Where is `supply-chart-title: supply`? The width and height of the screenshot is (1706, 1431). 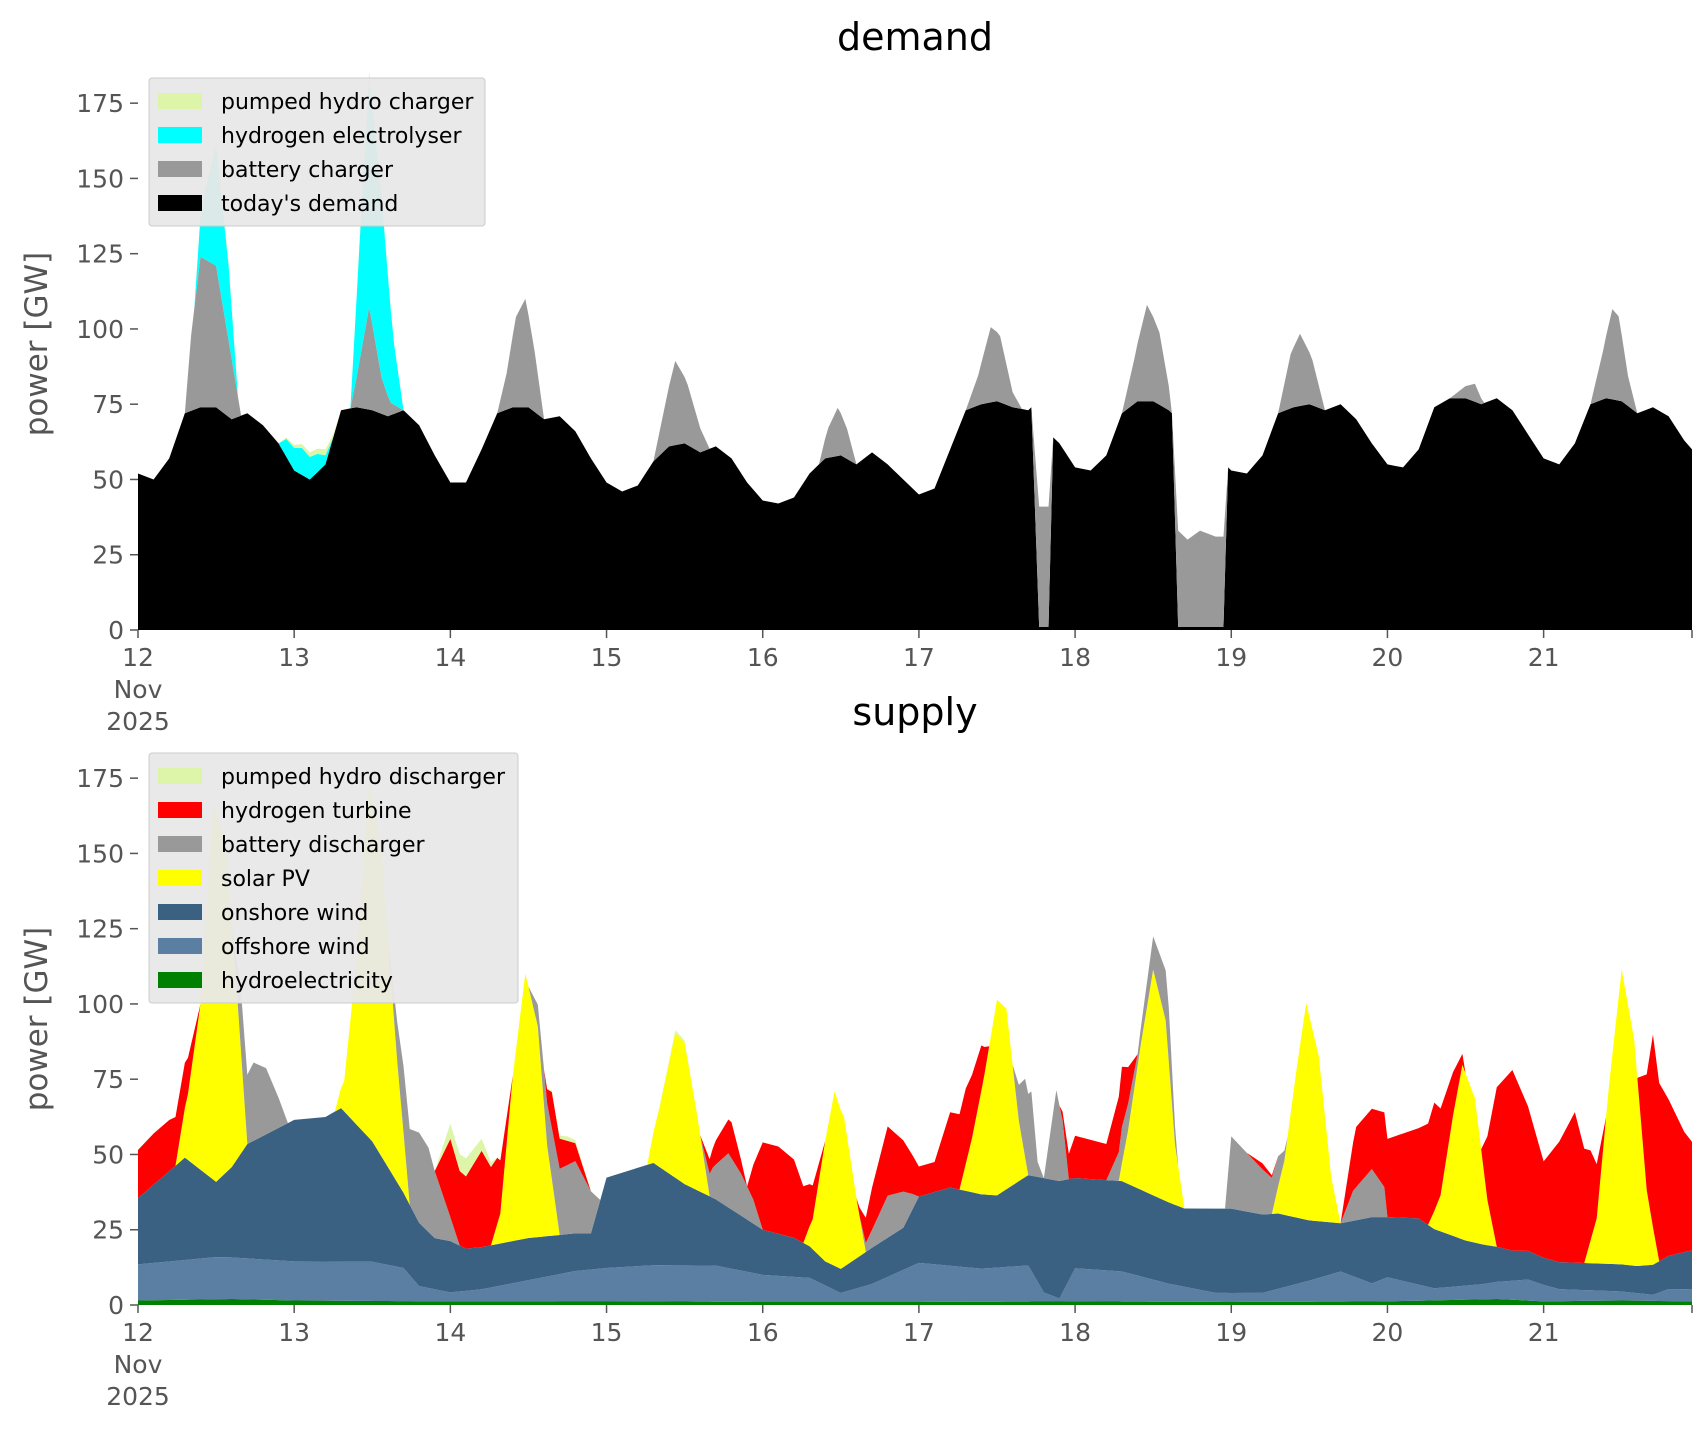 supply-chart-title: supply is located at coordinates (914, 712).